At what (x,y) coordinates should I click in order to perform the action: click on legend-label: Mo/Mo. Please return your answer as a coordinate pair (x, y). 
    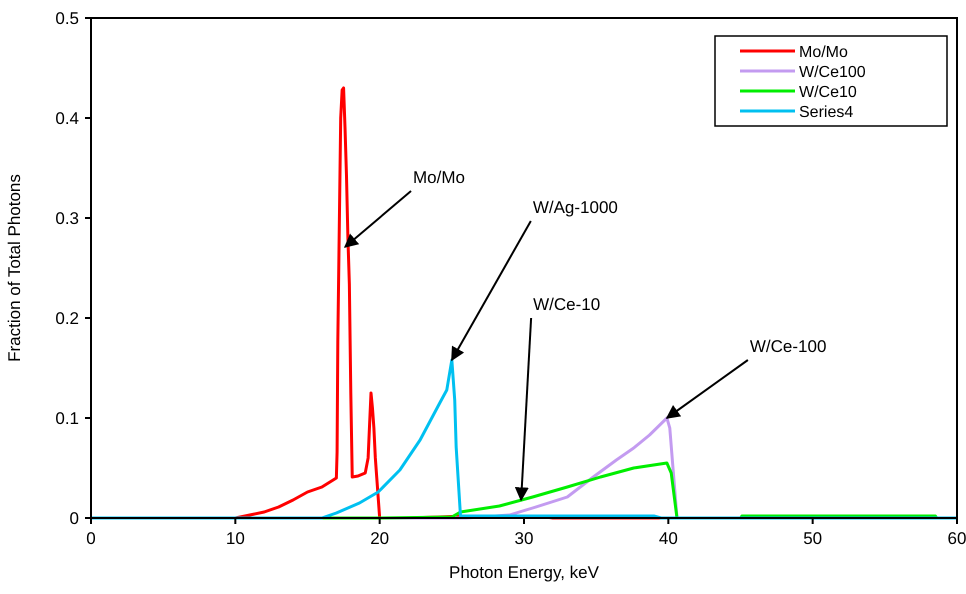
    Looking at the image, I should click on (823, 52).